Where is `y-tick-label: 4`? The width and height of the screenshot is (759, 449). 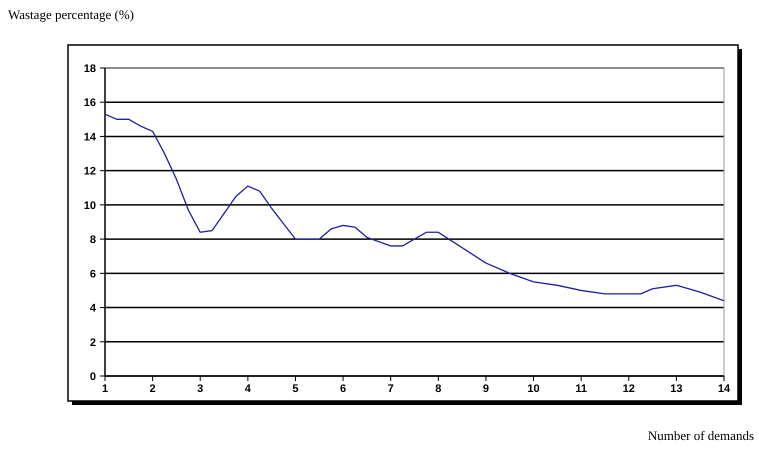
y-tick-label: 4 is located at coordinates (93, 308).